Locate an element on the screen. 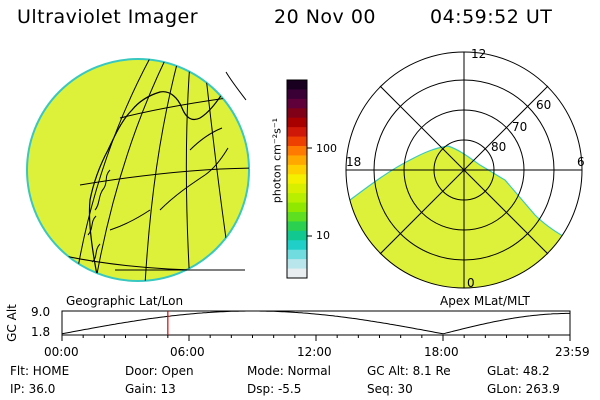  colorbar-tick-10: 10 is located at coordinates (323, 235).